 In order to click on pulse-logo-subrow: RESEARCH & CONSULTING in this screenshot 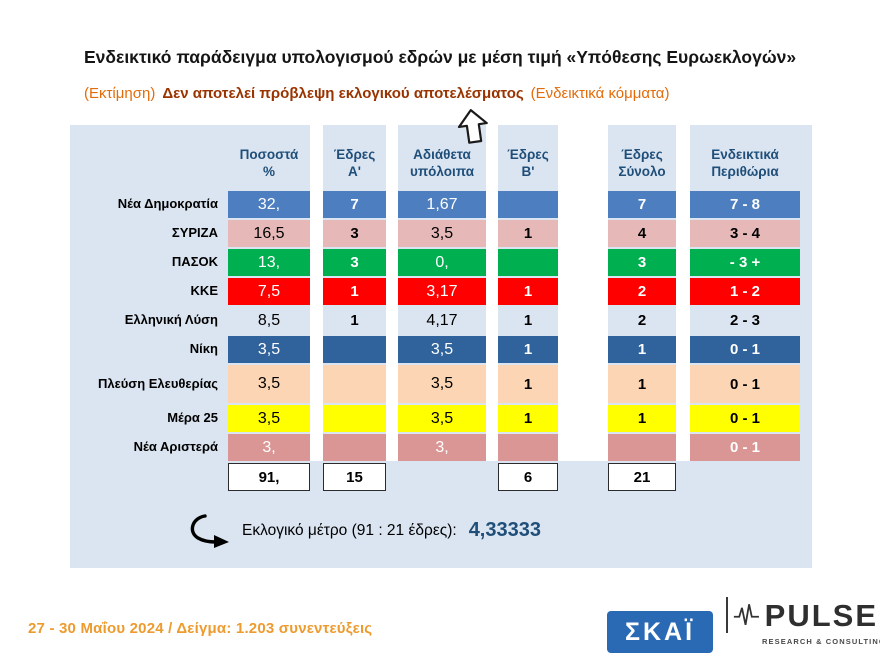, I will do `click(803, 641)`.